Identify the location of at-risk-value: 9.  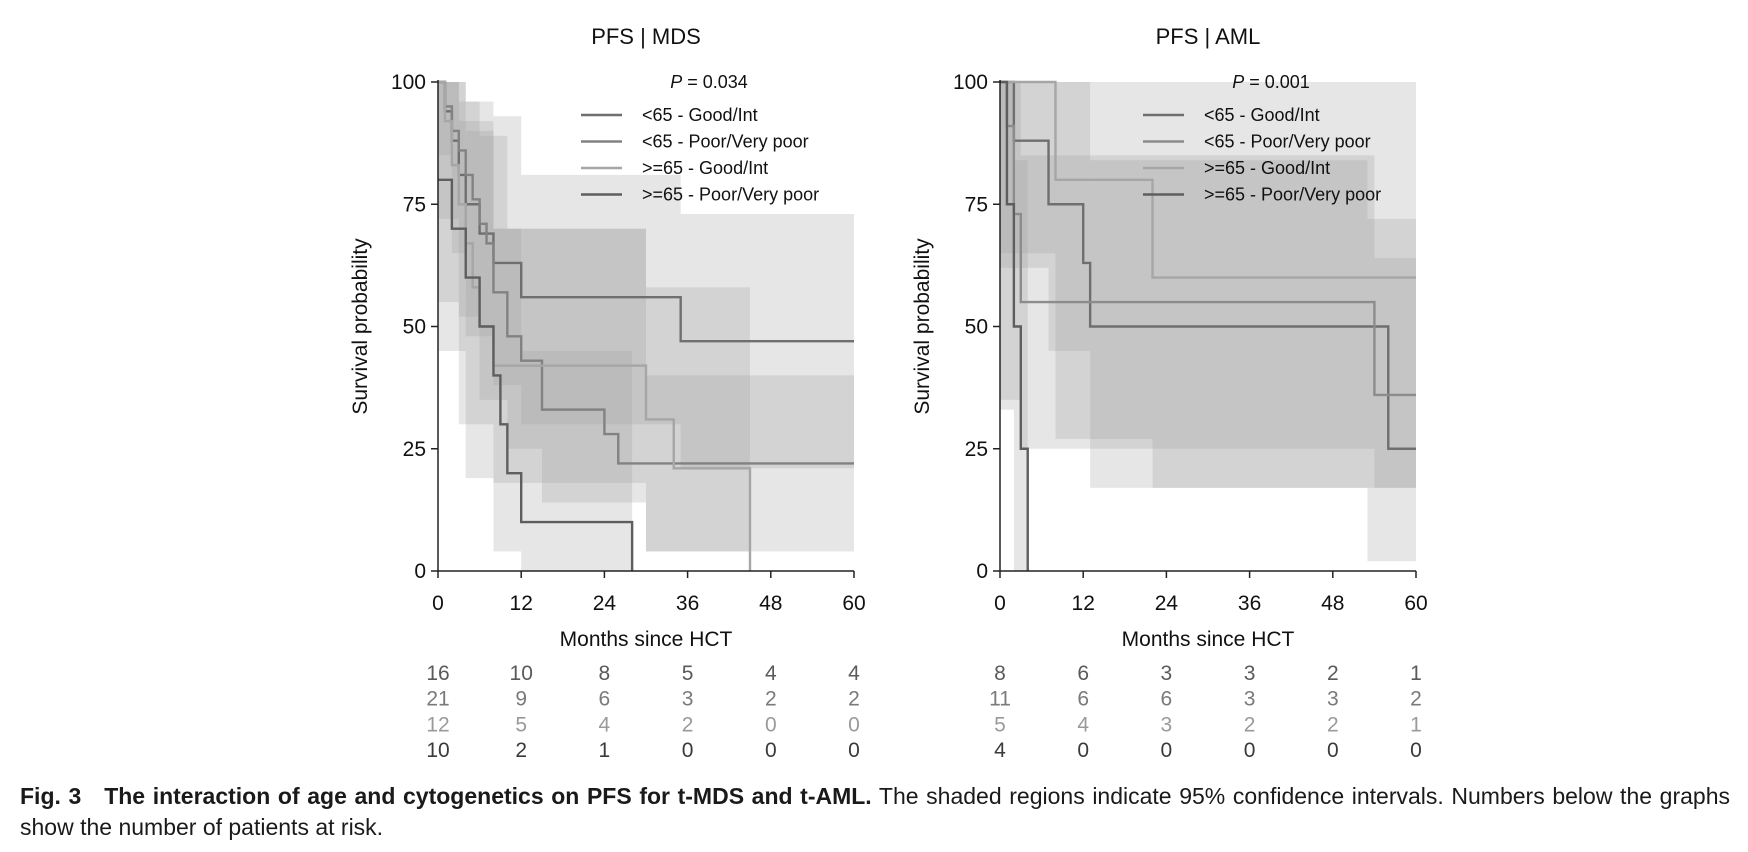
(521, 699).